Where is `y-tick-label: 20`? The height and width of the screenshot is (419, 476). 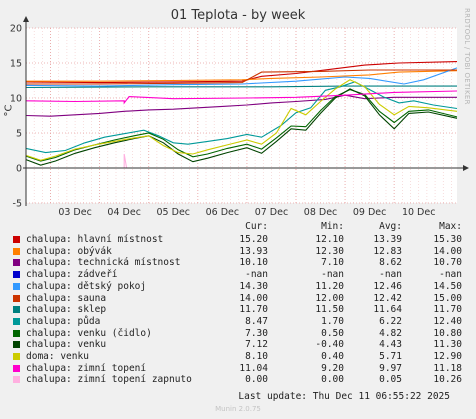 y-tick-label: 20 is located at coordinates (16, 29).